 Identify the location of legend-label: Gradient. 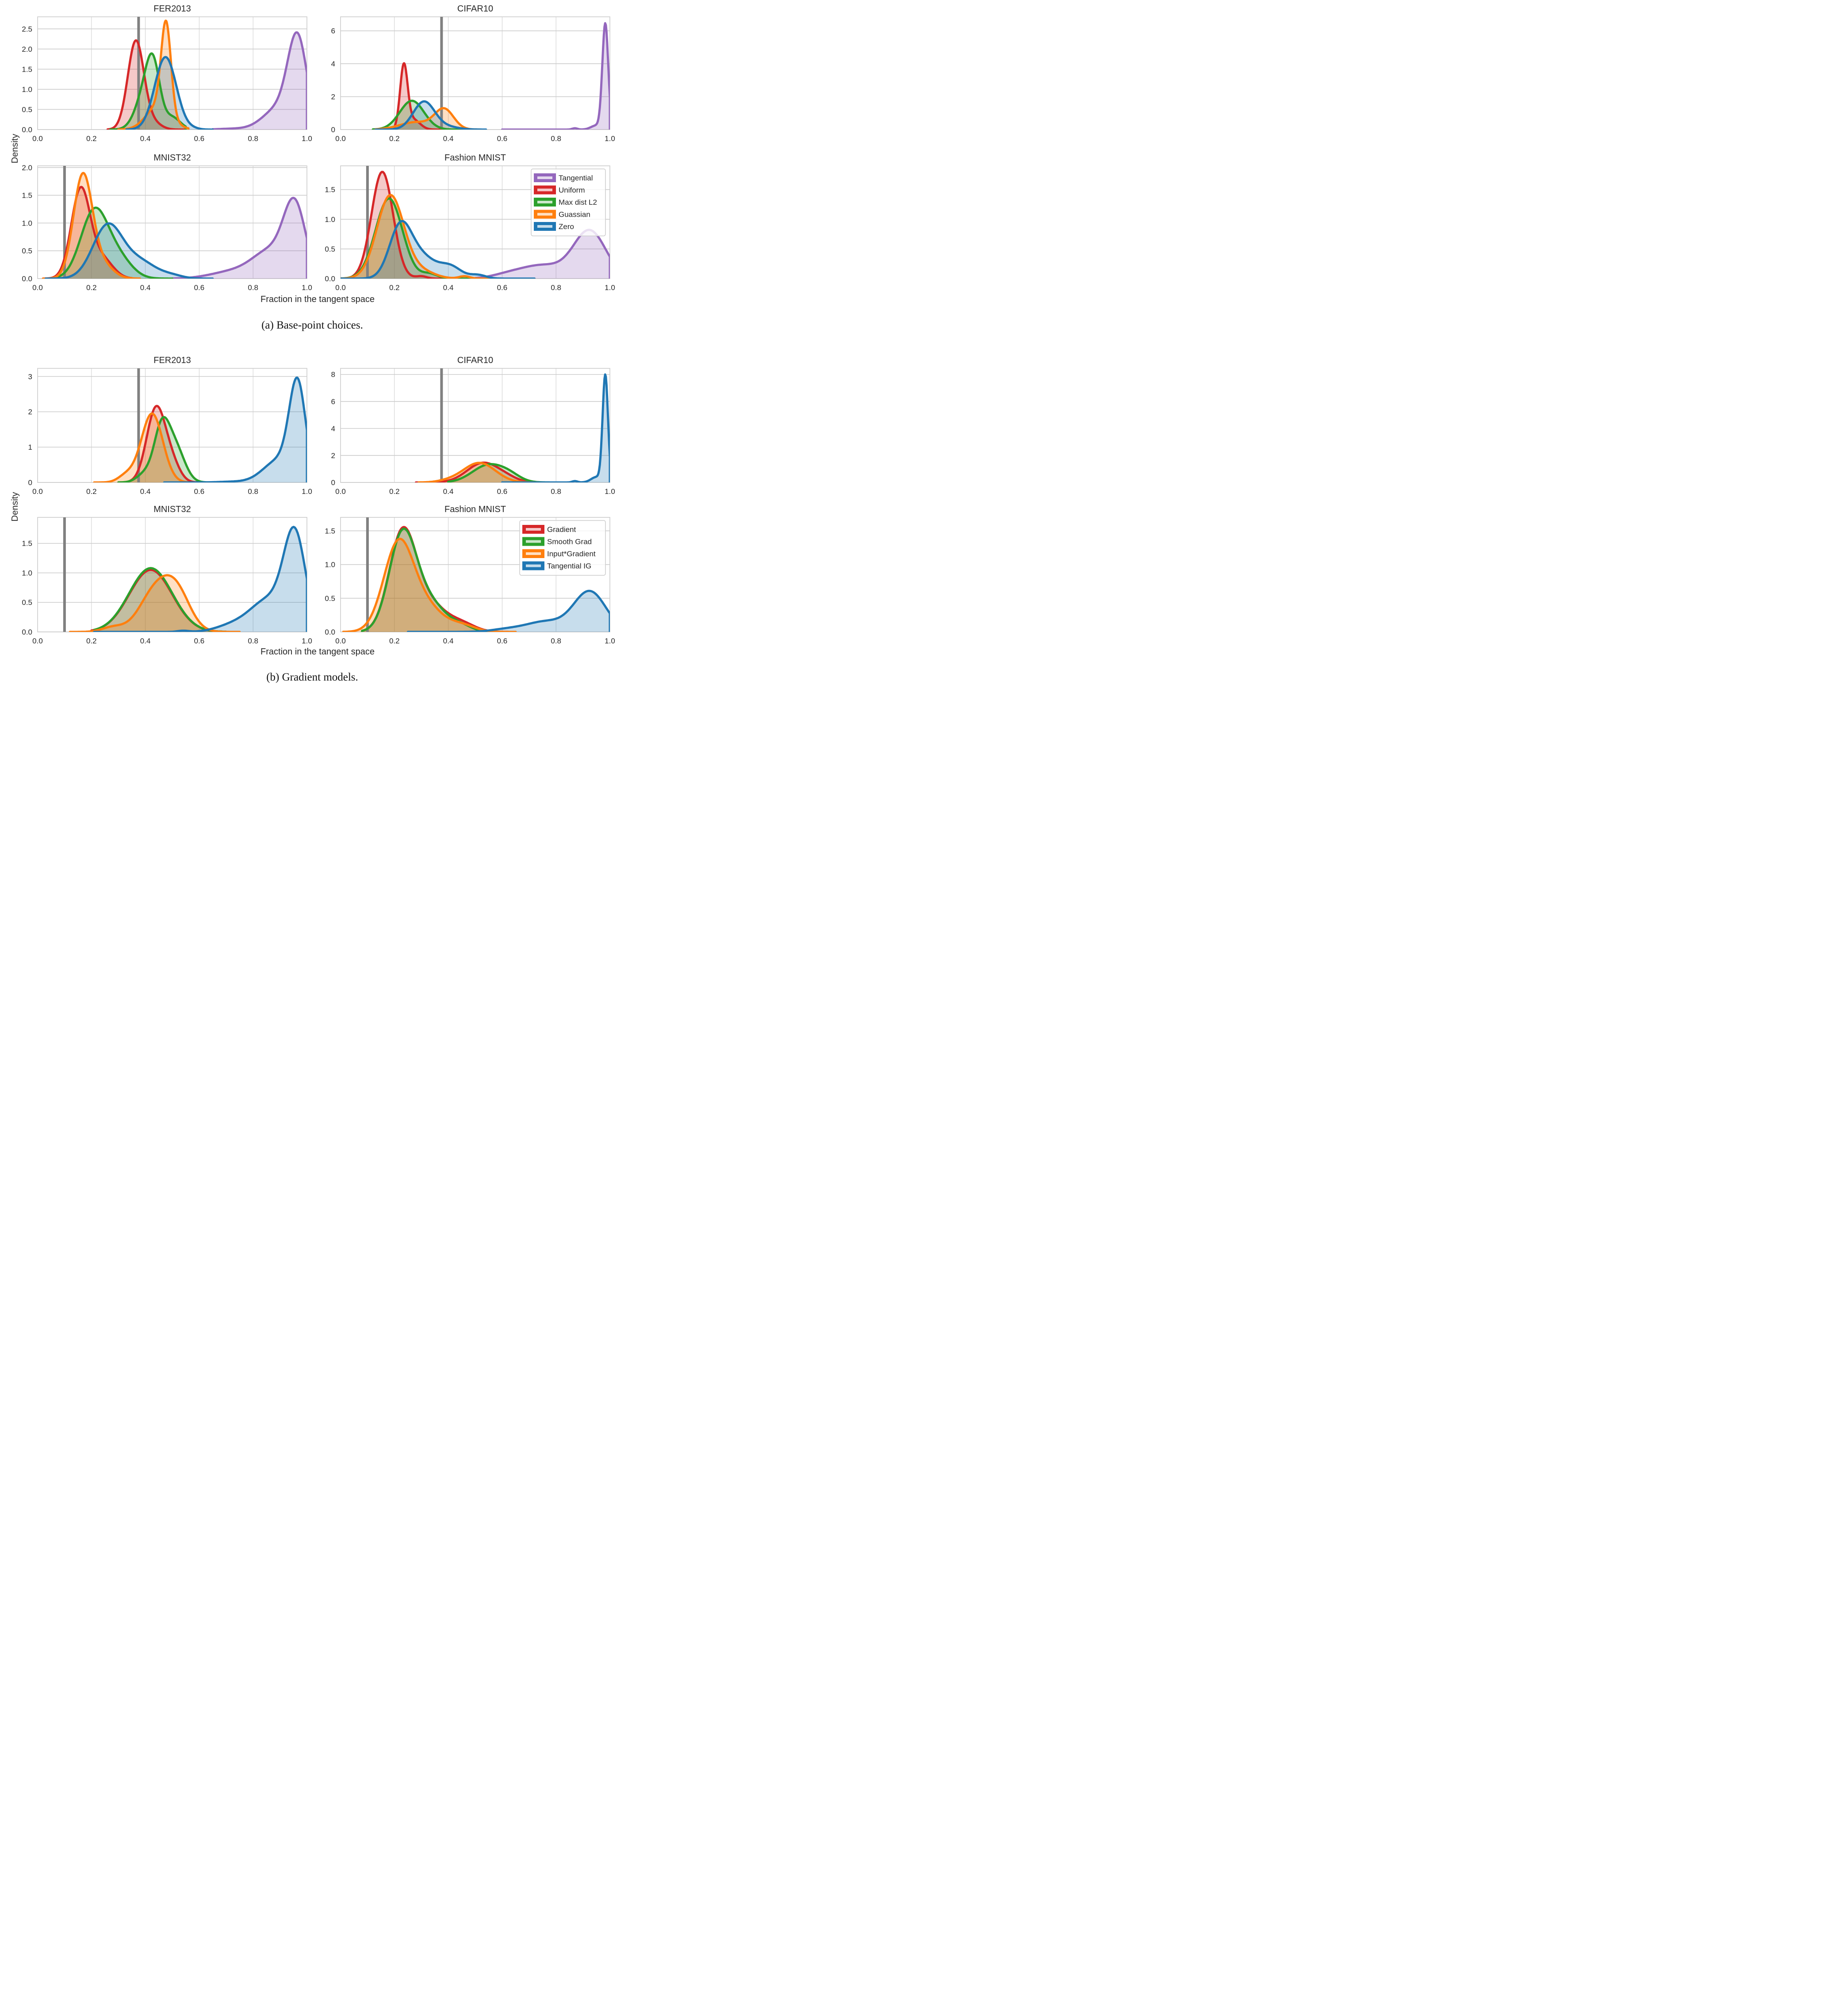
(561, 529).